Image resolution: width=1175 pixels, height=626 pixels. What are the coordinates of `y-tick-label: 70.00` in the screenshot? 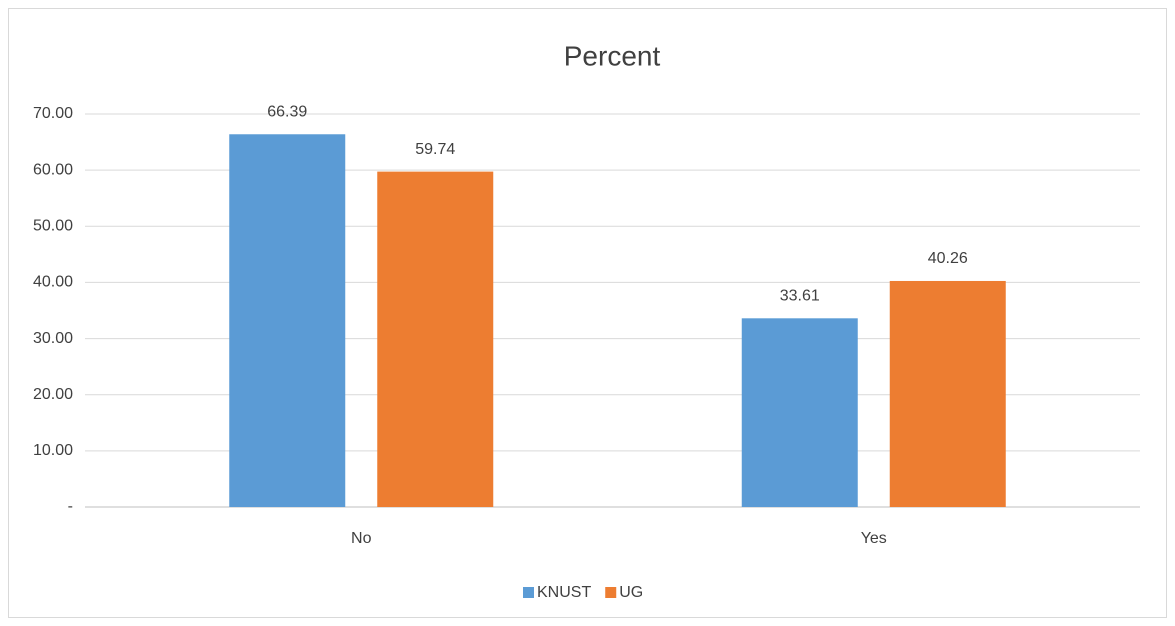 It's located at (53, 113).